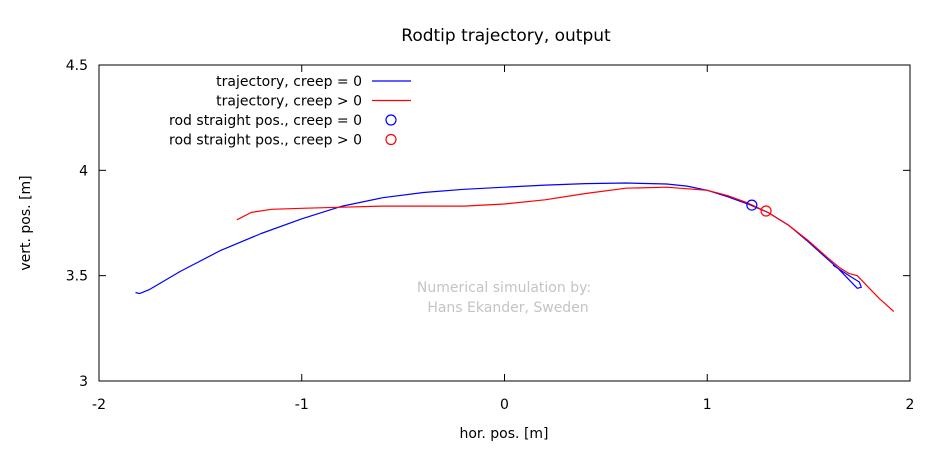 The height and width of the screenshot is (451, 948). What do you see at coordinates (910, 405) in the screenshot?
I see `x-tick-label: 2` at bounding box center [910, 405].